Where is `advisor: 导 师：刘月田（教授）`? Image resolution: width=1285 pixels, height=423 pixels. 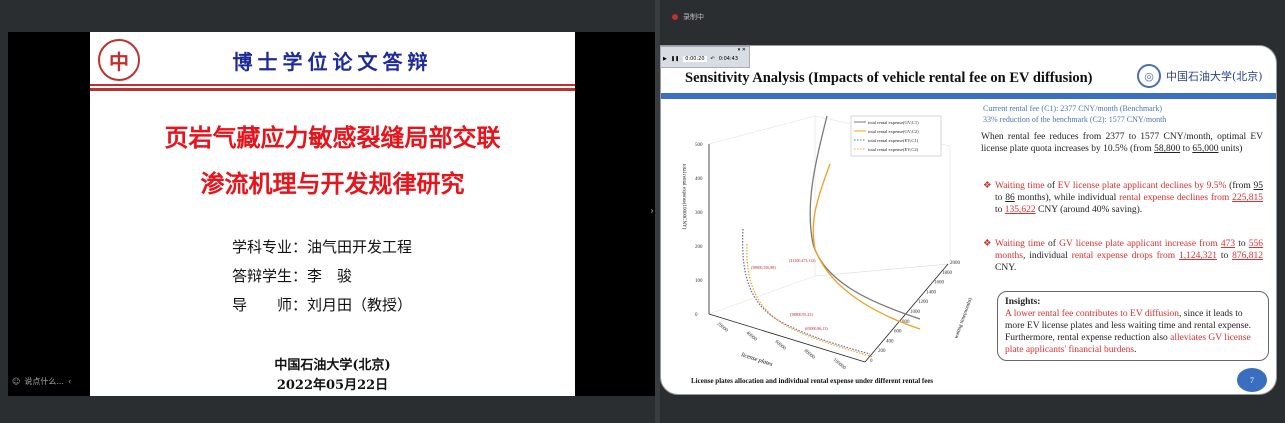
advisor: 导 师：刘月田（教授） is located at coordinates (322, 305).